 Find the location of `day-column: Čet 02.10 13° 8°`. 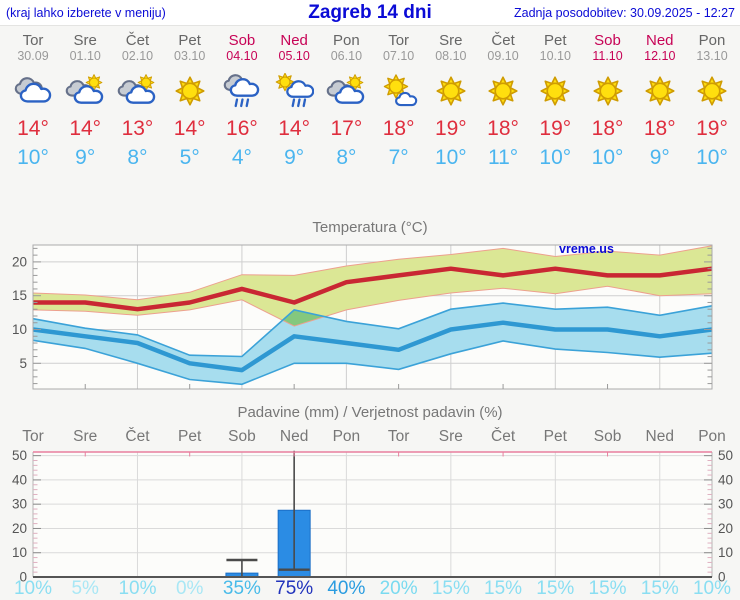

day-column: Čet 02.10 13° 8° is located at coordinates (137, 101).